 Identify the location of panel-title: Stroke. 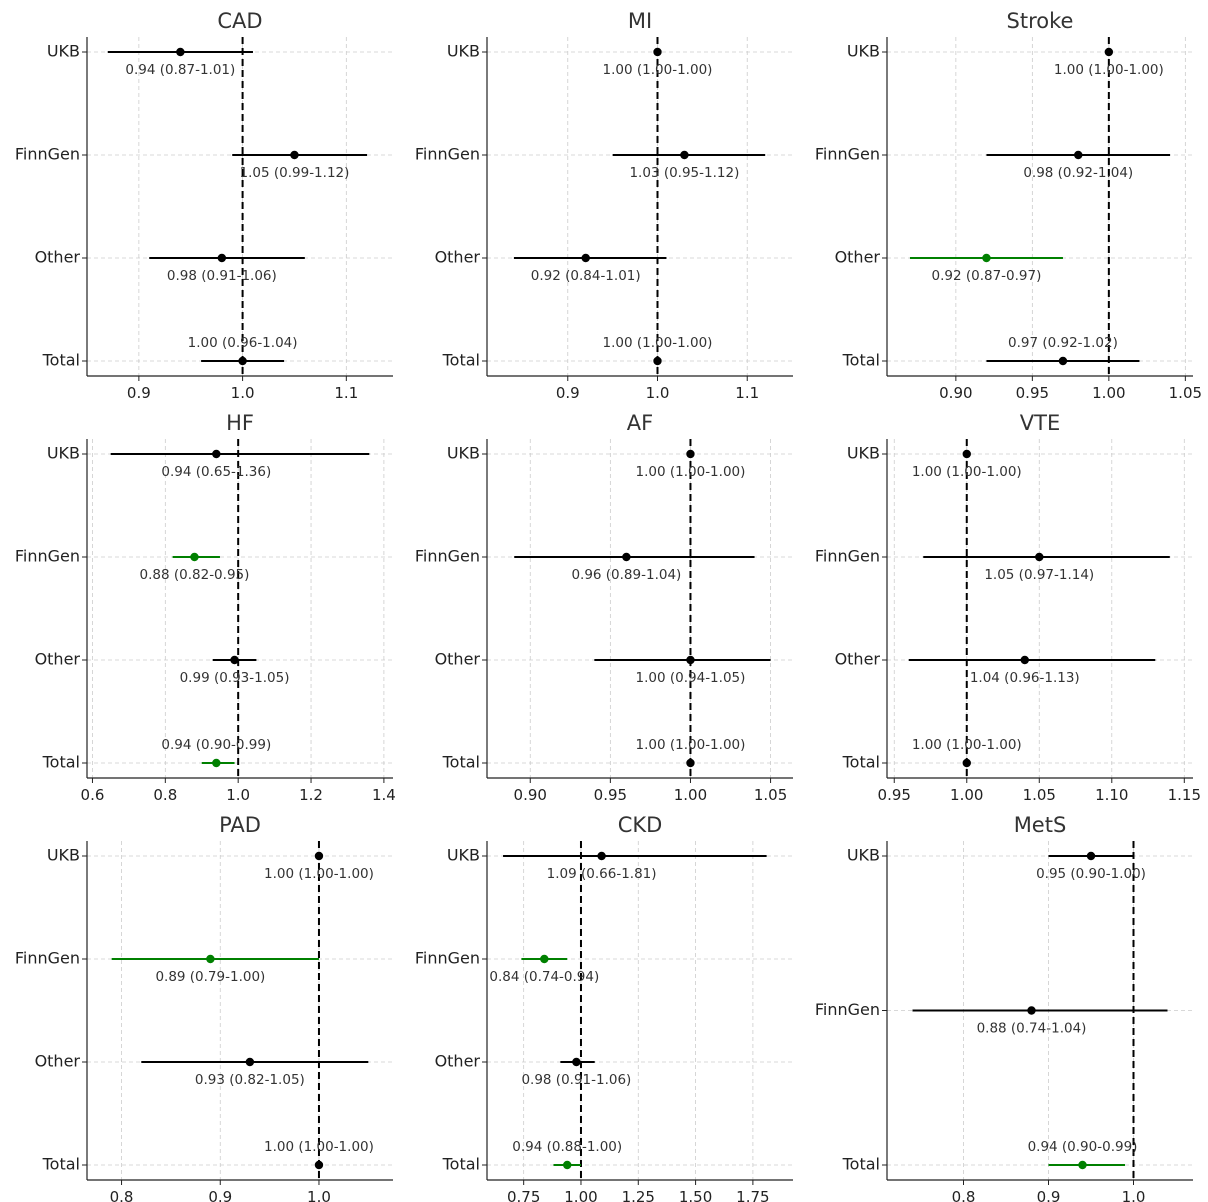
(1040, 21).